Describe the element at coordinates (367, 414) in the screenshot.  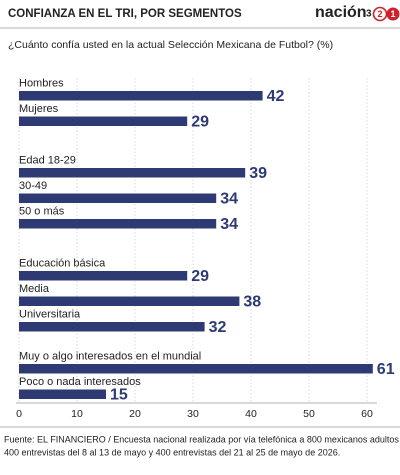
I see `x-tick-label: 60` at that location.